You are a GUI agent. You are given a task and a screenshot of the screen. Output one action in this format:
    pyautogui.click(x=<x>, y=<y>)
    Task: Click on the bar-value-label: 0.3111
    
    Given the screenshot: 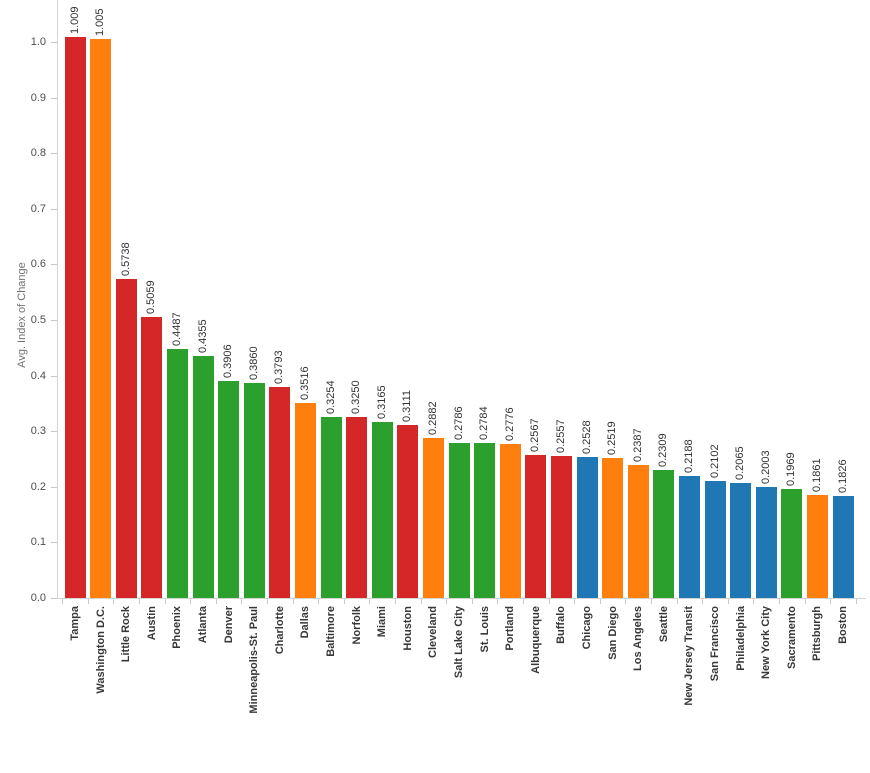 What is the action you would take?
    pyautogui.click(x=407, y=405)
    